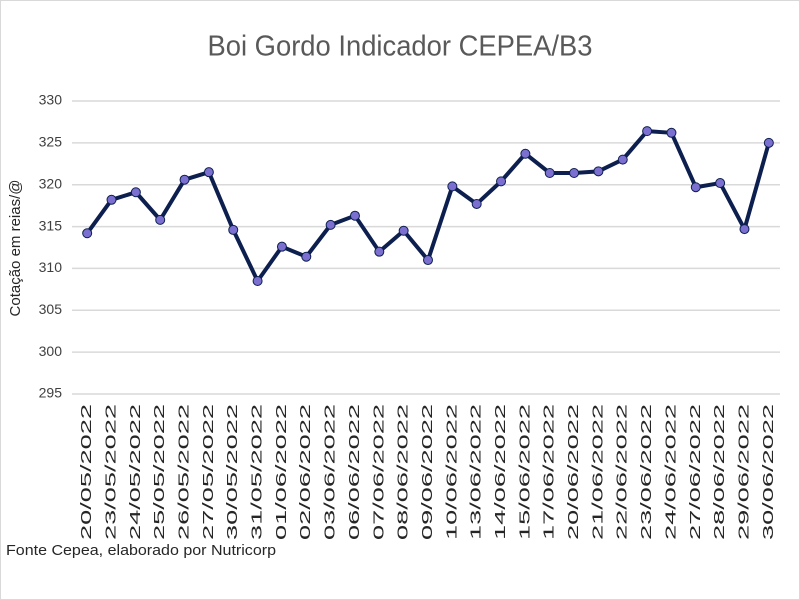 This screenshot has width=800, height=600. Describe the element at coordinates (500, 472) in the screenshot. I see `x-tick-label: 14/06/2022` at that location.